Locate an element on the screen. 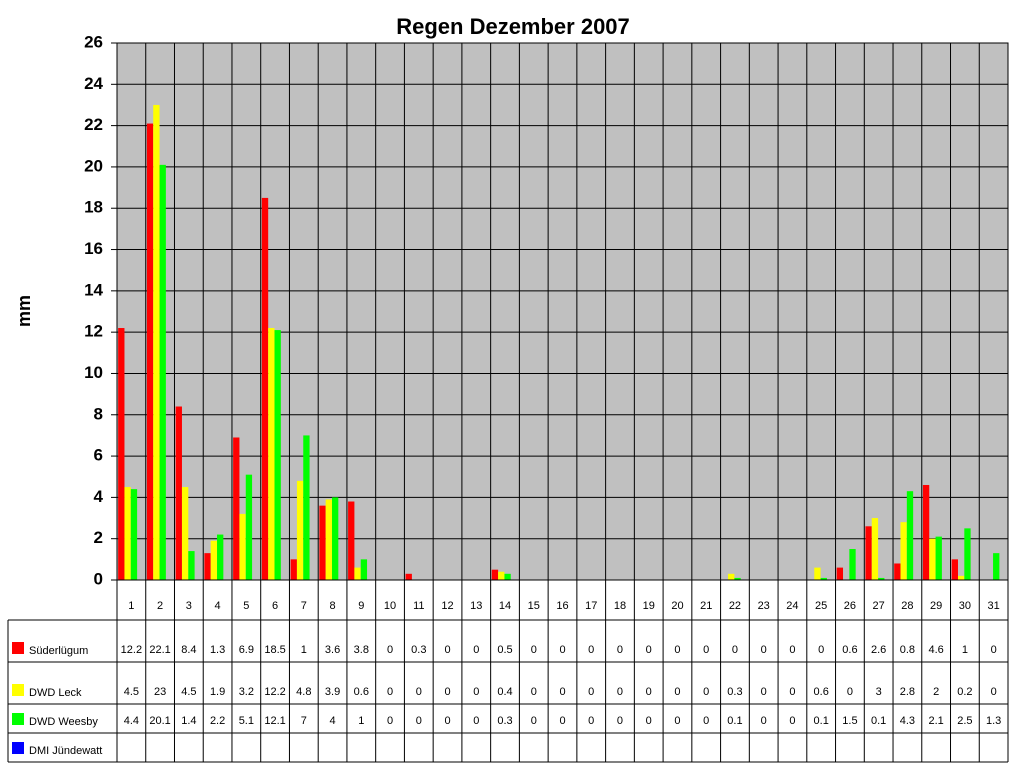  x-tick-label: 20 is located at coordinates (677, 606).